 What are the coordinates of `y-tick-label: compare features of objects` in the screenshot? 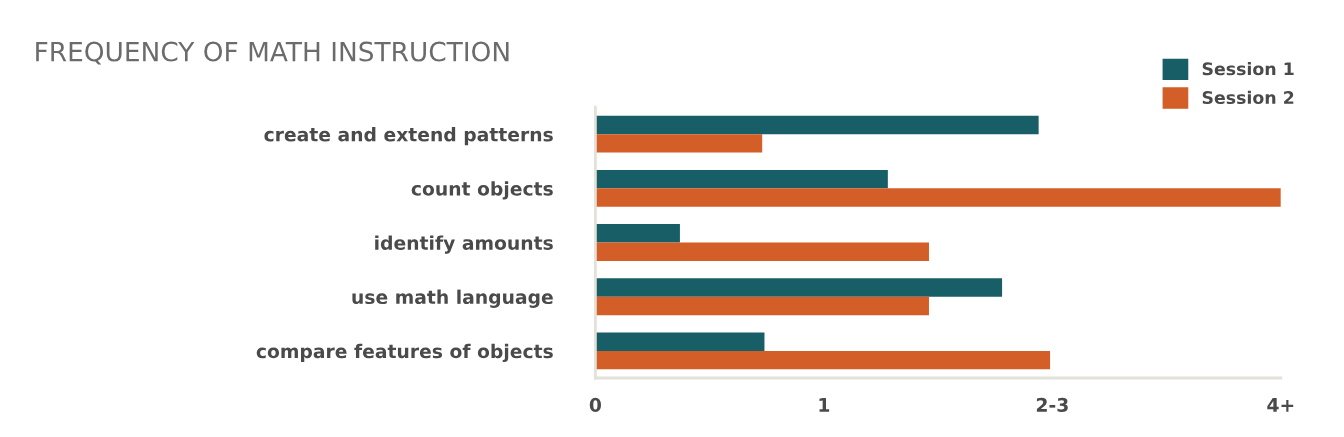 It's located at (404, 353).